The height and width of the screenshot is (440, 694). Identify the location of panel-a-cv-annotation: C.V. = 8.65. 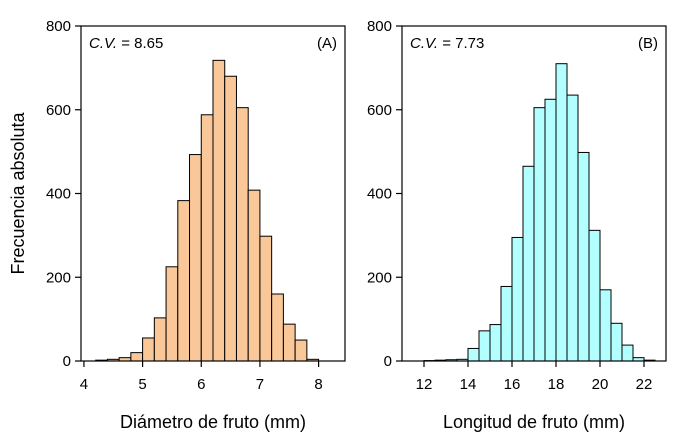
(126, 43).